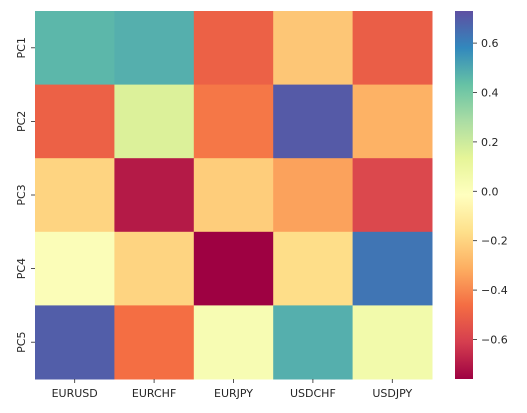  What do you see at coordinates (392, 393) in the screenshot?
I see `x-tick-label: USDJPY` at bounding box center [392, 393].